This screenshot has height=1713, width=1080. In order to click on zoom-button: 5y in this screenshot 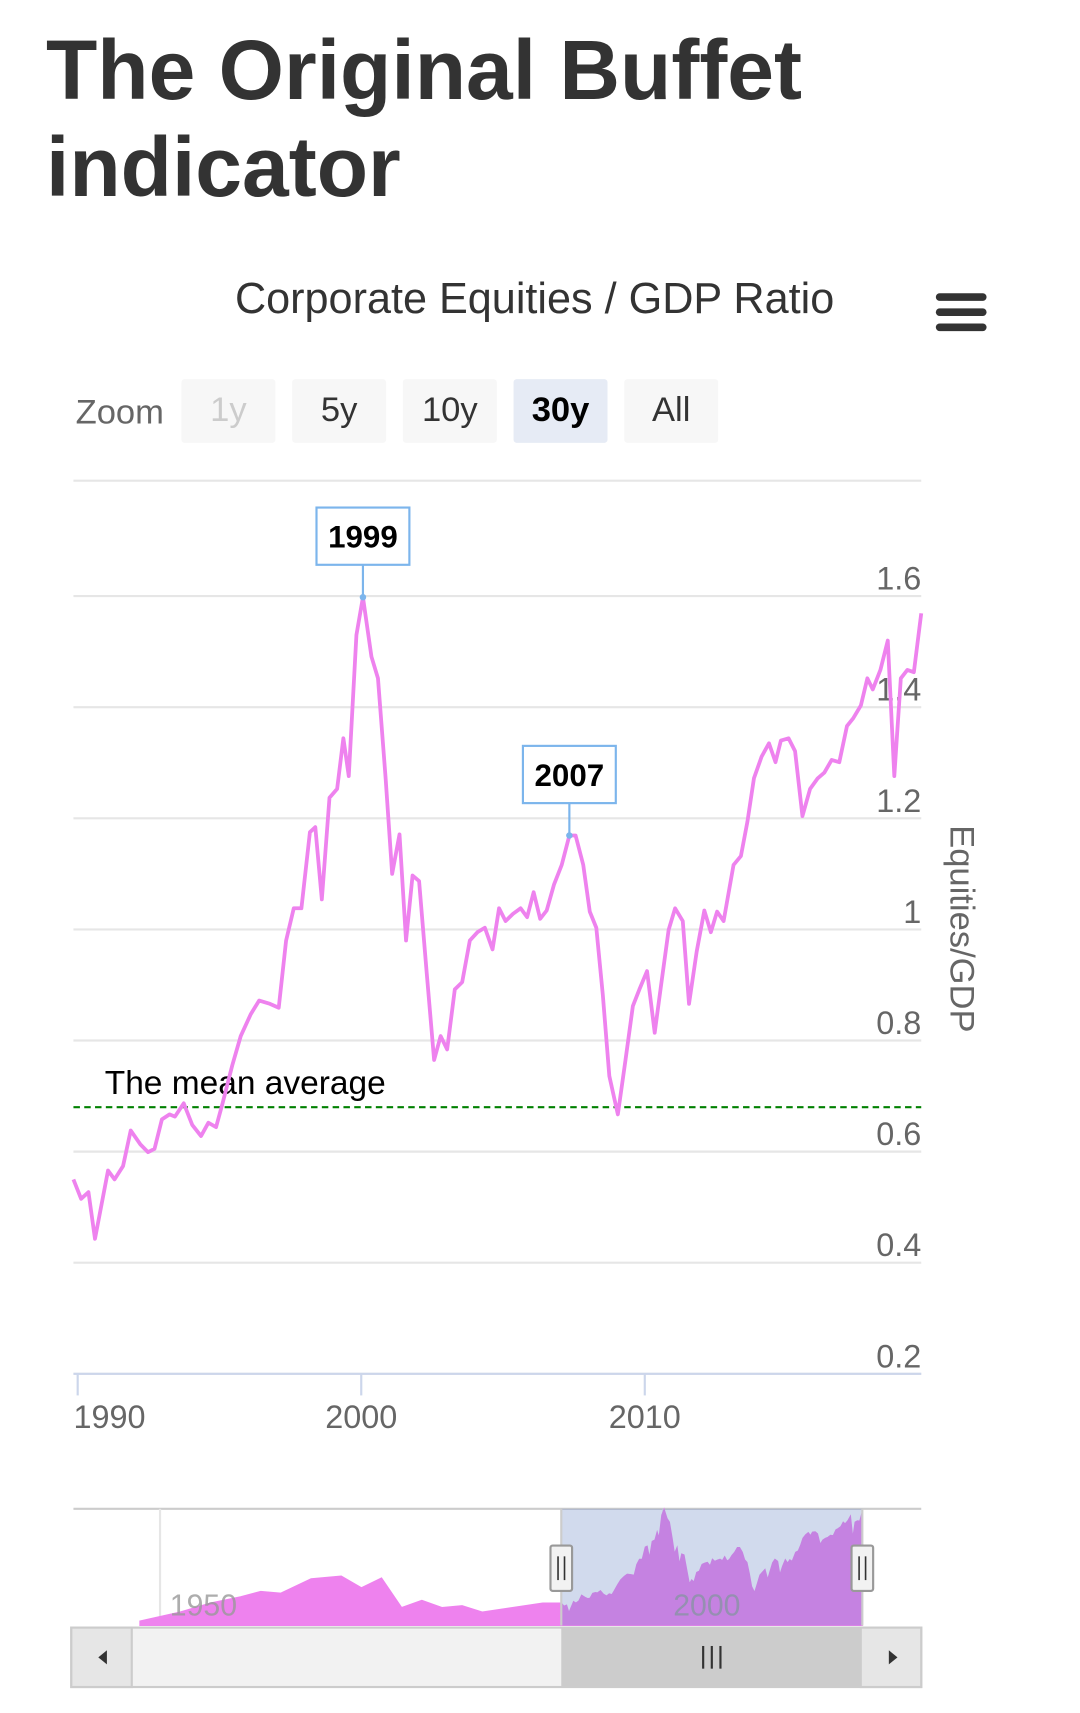, I will do `click(339, 411)`.